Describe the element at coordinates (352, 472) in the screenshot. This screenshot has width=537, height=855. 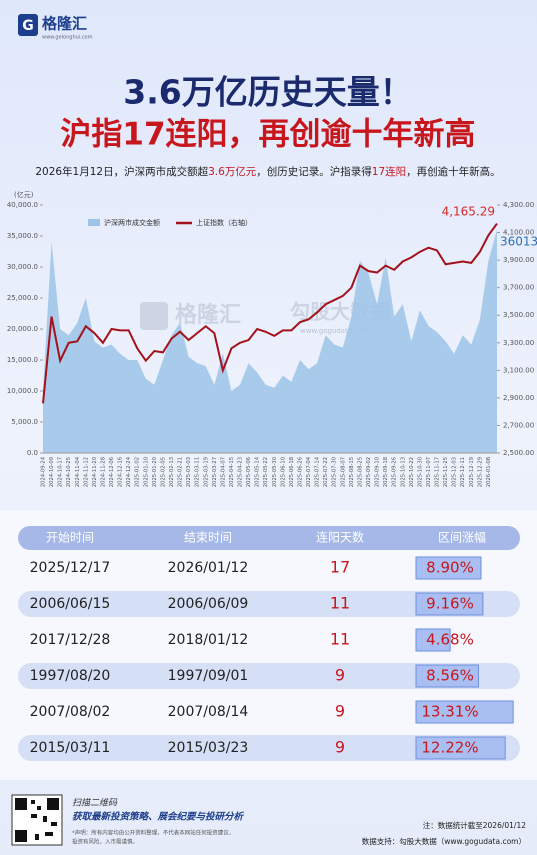
I see `x-tick-label: 2025-08-15` at that location.